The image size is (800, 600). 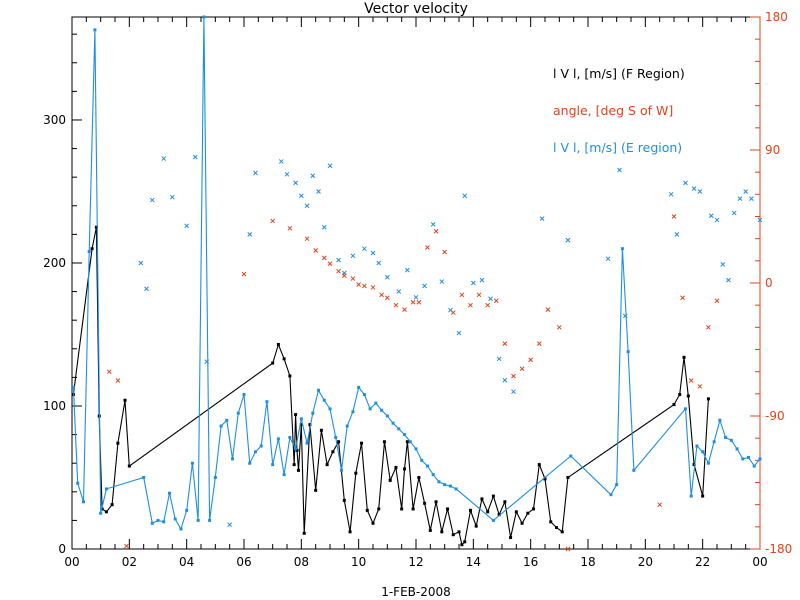 What do you see at coordinates (243, 562) in the screenshot?
I see `x-tick-label: 06` at bounding box center [243, 562].